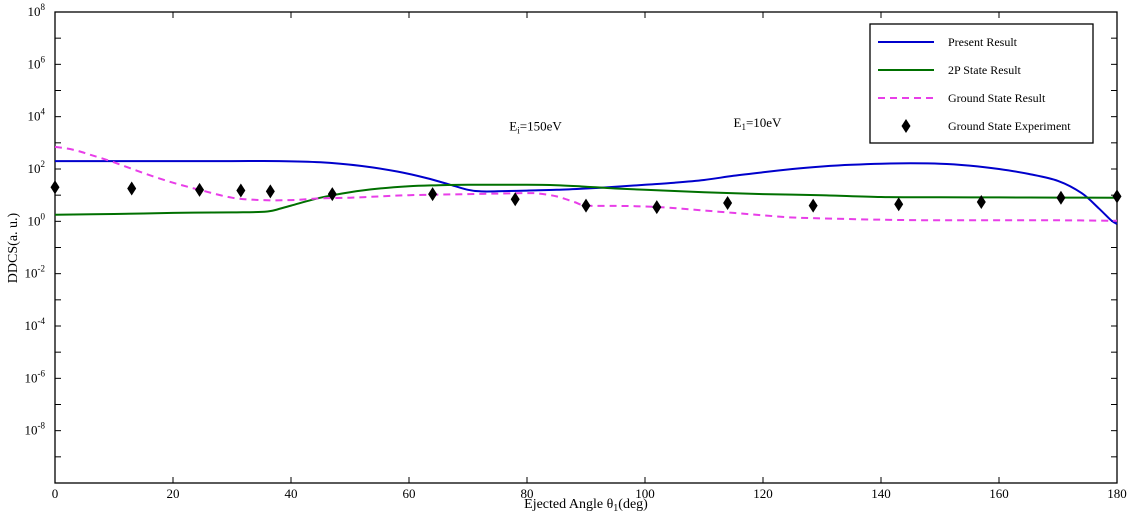 The height and width of the screenshot is (517, 1127). What do you see at coordinates (35, 376) in the screenshot?
I see `y-tick-label: 10⁻⁶` at bounding box center [35, 376].